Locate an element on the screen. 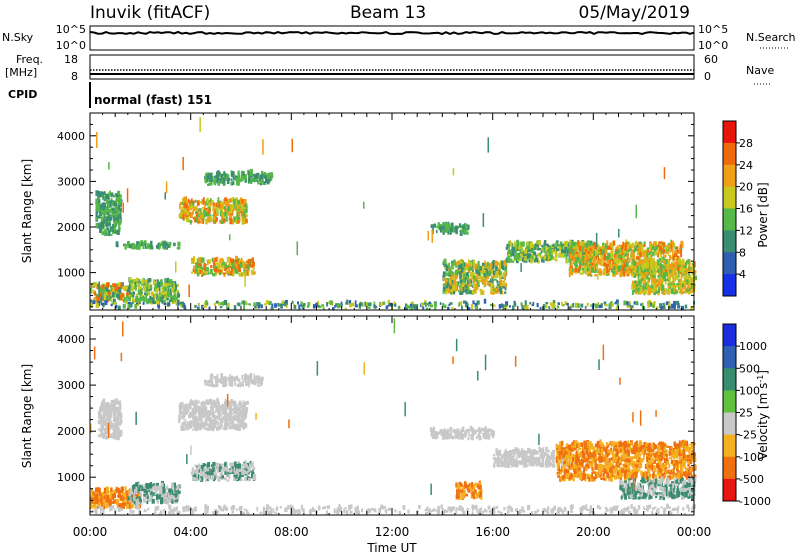  range-cell-p5 is located at coordinates (226, 266).